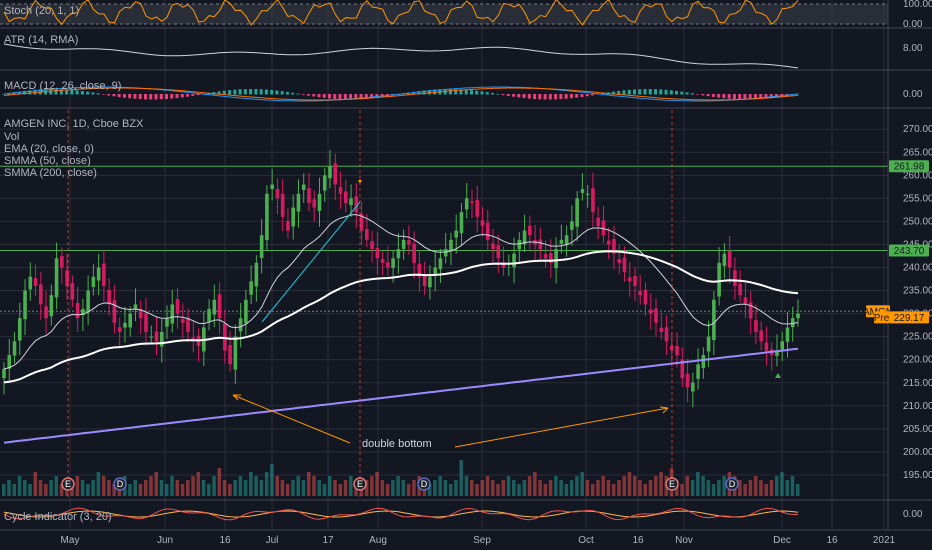  What do you see at coordinates (424, 484) in the screenshot?
I see `dividend-marker` at bounding box center [424, 484].